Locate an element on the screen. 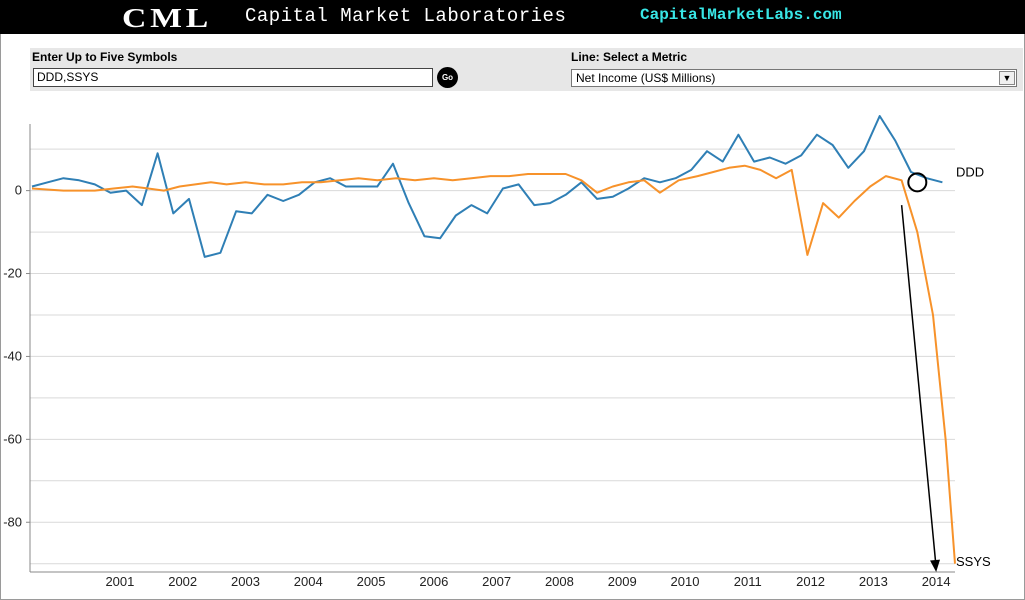 The image size is (1025, 600). x-tick-label: 2008 is located at coordinates (559, 581).